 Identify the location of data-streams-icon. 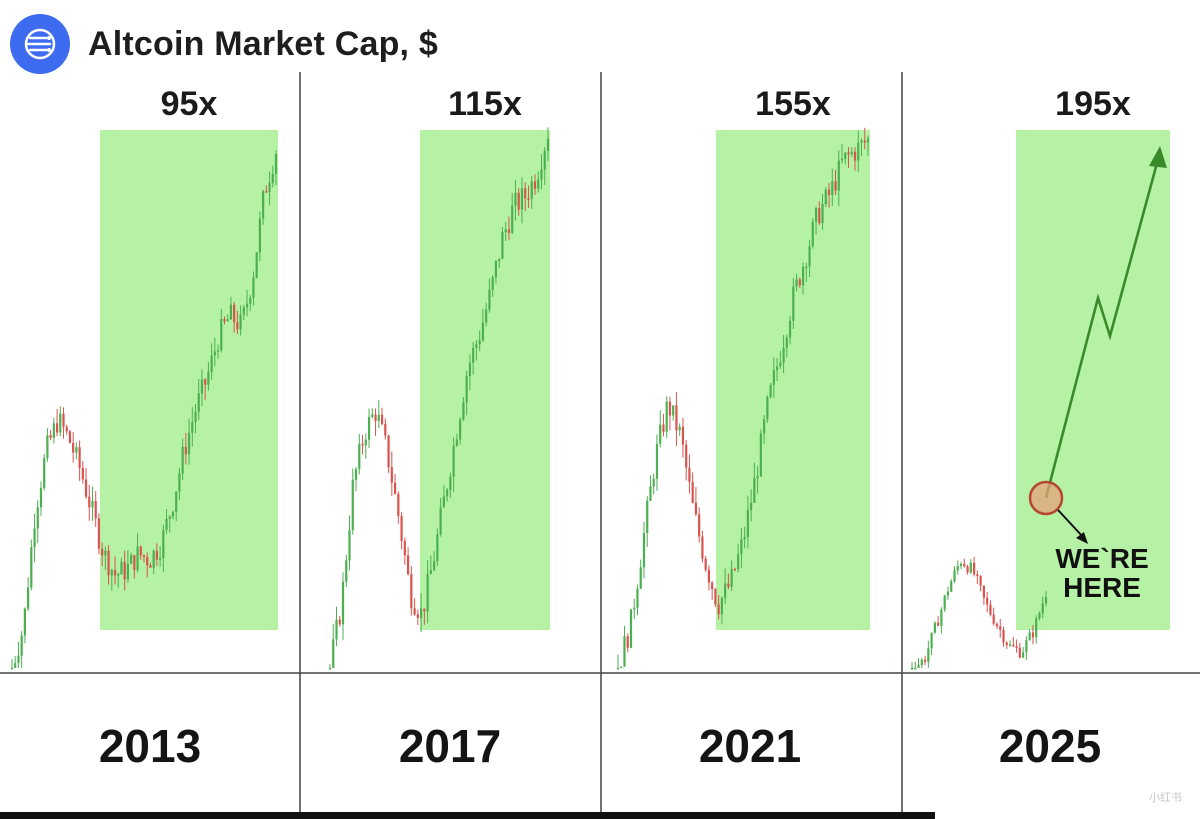
(40, 44).